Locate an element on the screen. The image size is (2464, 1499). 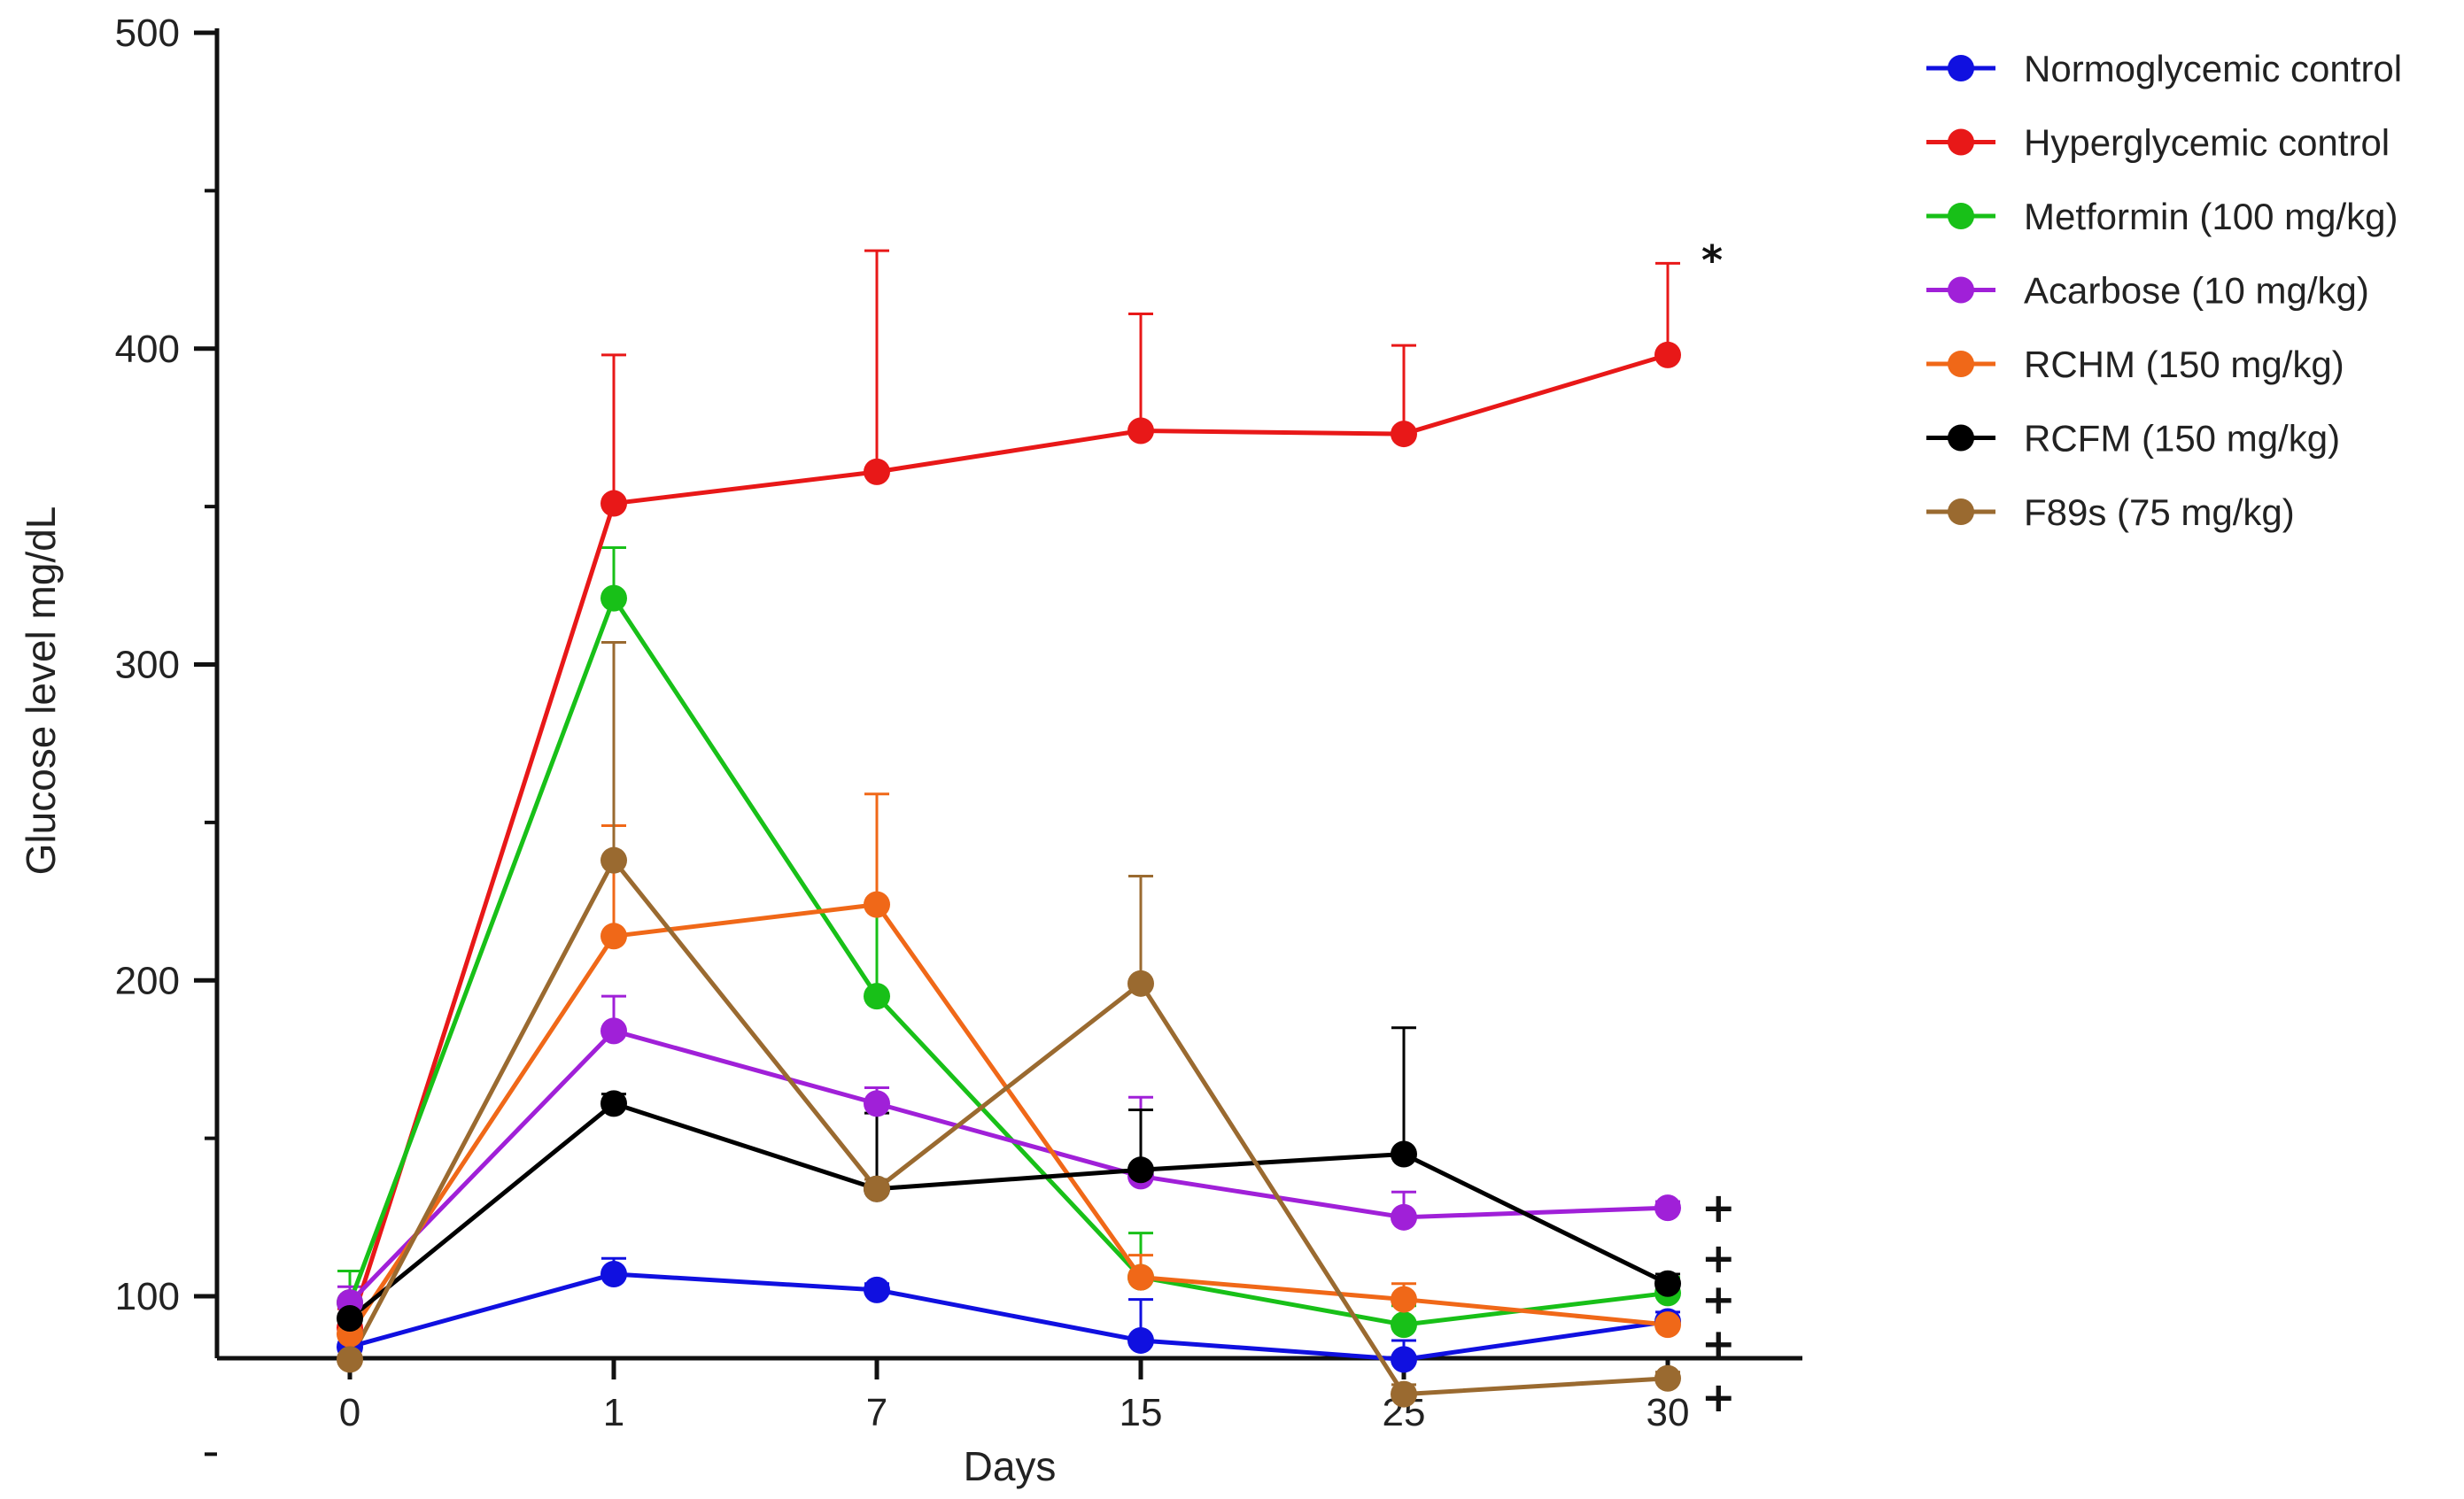
legend-item: F89s (75 mg/kg) is located at coordinates (2110, 512).